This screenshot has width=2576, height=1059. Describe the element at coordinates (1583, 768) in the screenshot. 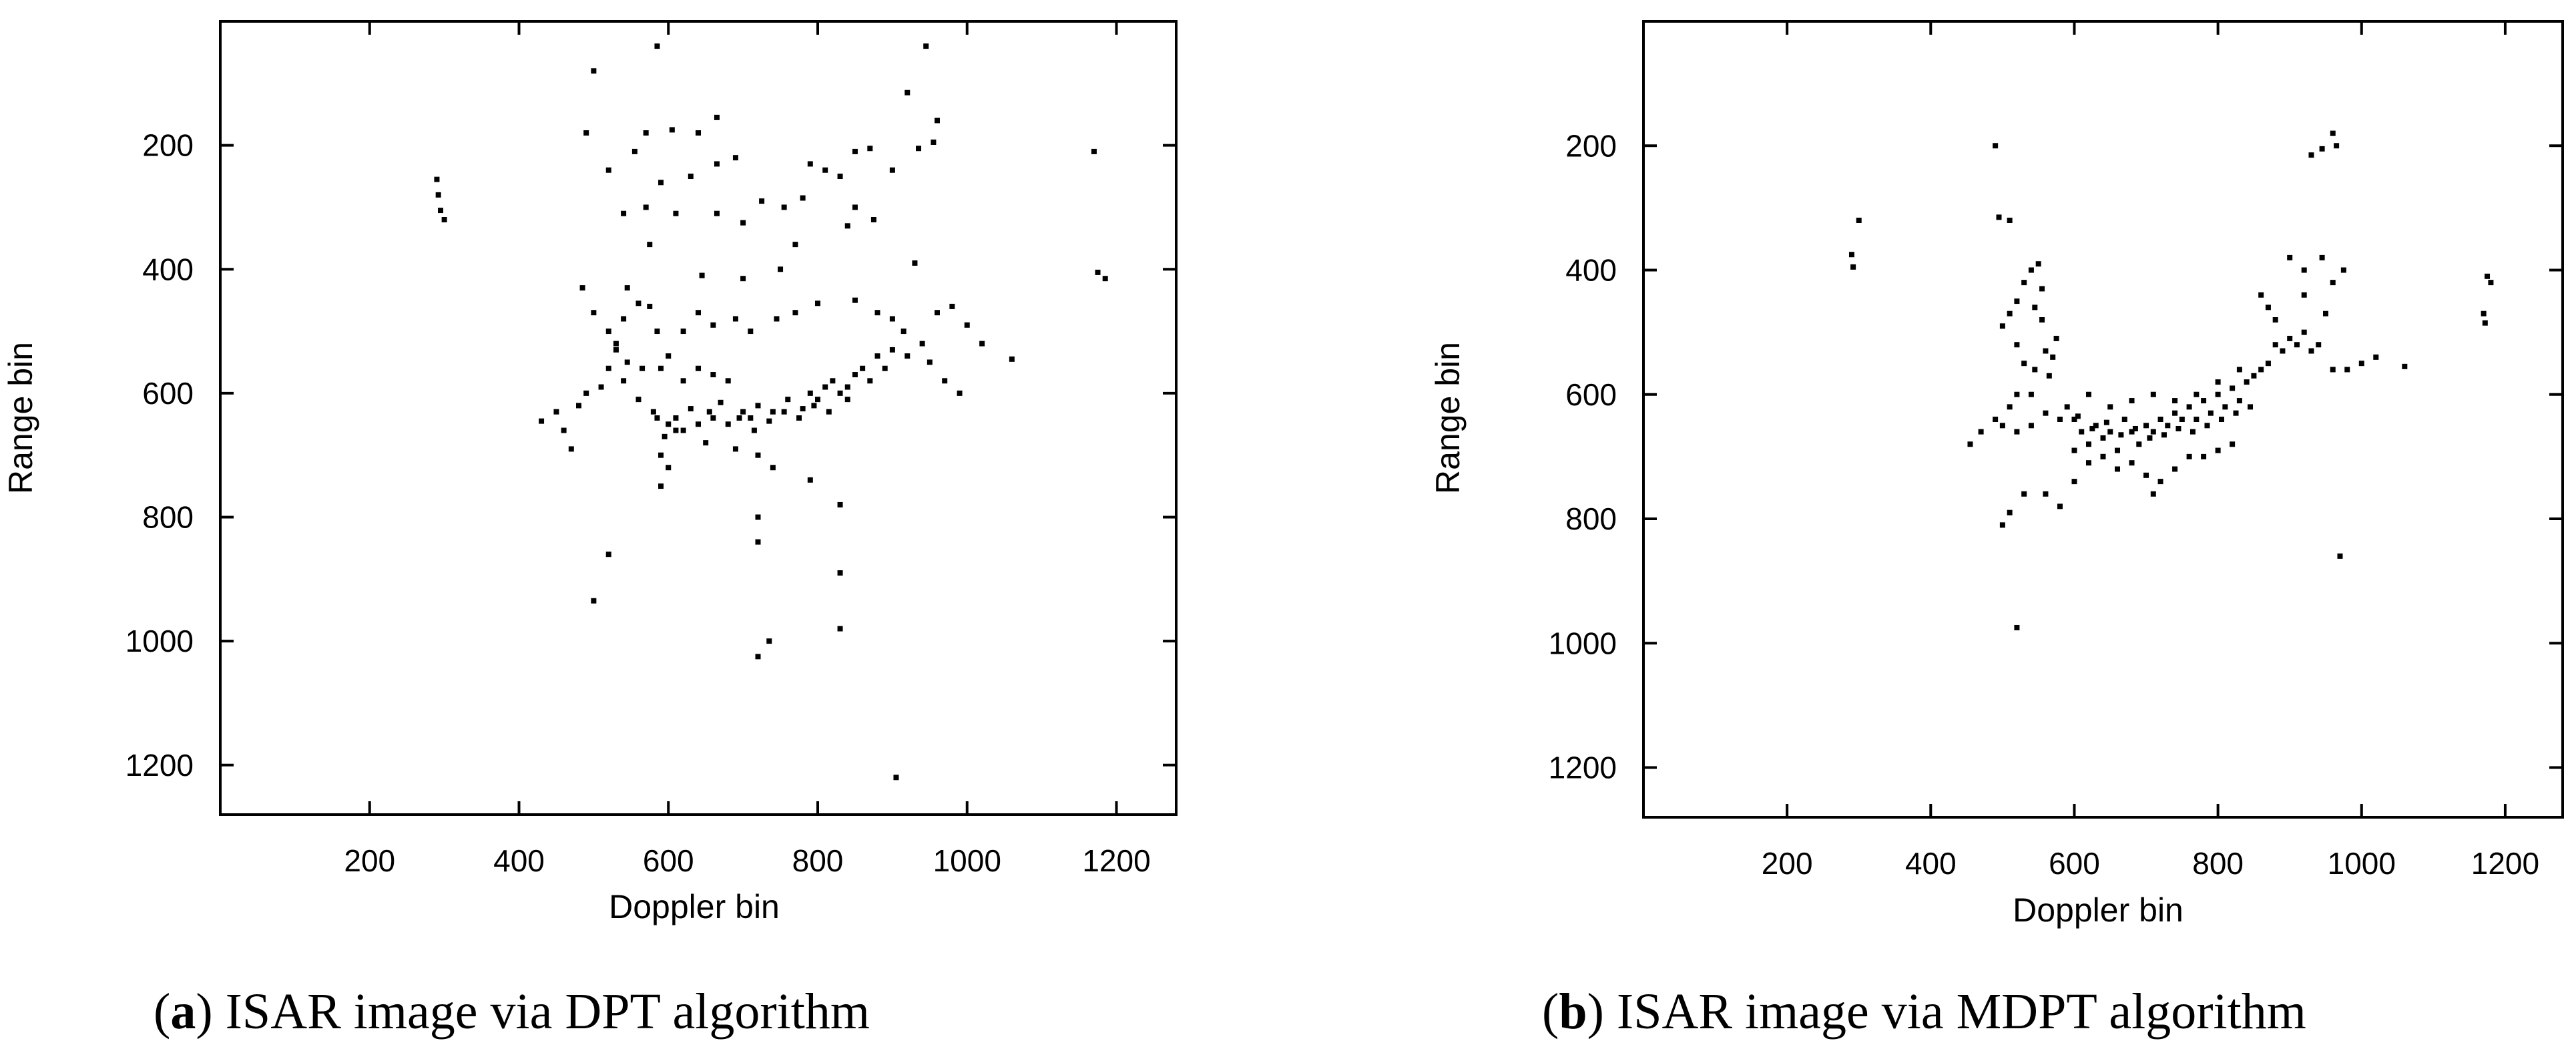

I see `y-tick-label-b-5: 1200` at that location.